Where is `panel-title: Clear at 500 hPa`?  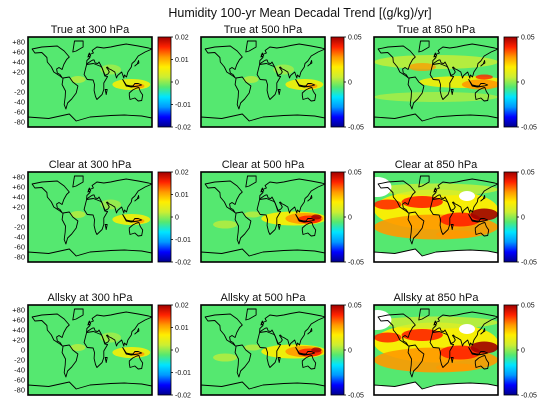
panel-title: Clear at 500 hPa is located at coordinates (263, 165).